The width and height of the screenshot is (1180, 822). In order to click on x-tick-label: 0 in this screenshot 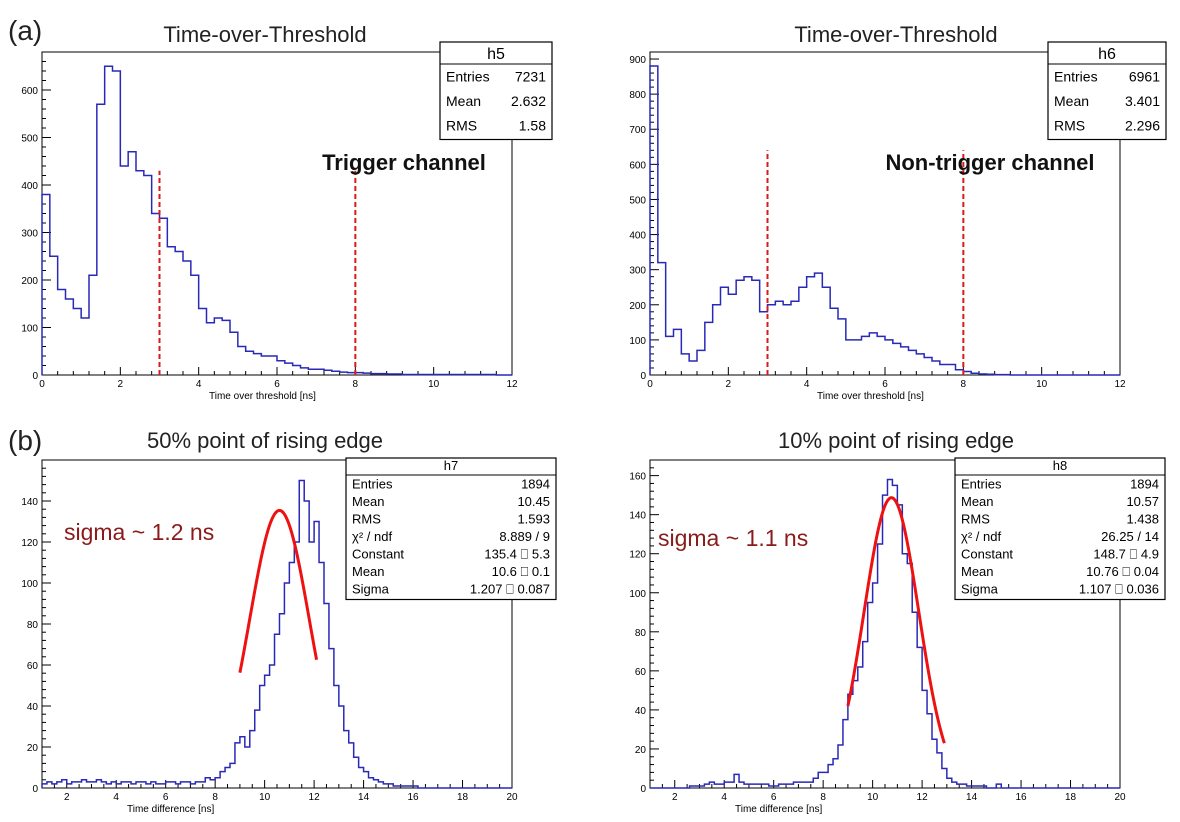, I will do `click(42, 384)`.